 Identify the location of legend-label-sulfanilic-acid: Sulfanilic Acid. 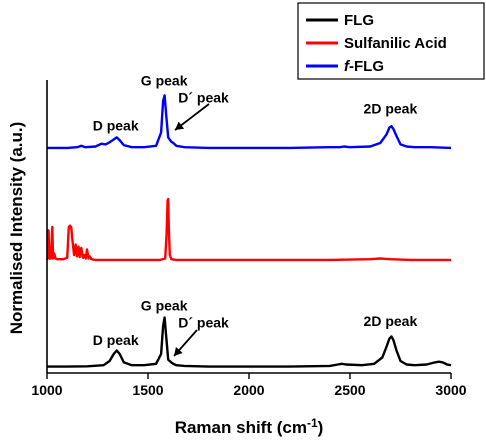
(395, 43).